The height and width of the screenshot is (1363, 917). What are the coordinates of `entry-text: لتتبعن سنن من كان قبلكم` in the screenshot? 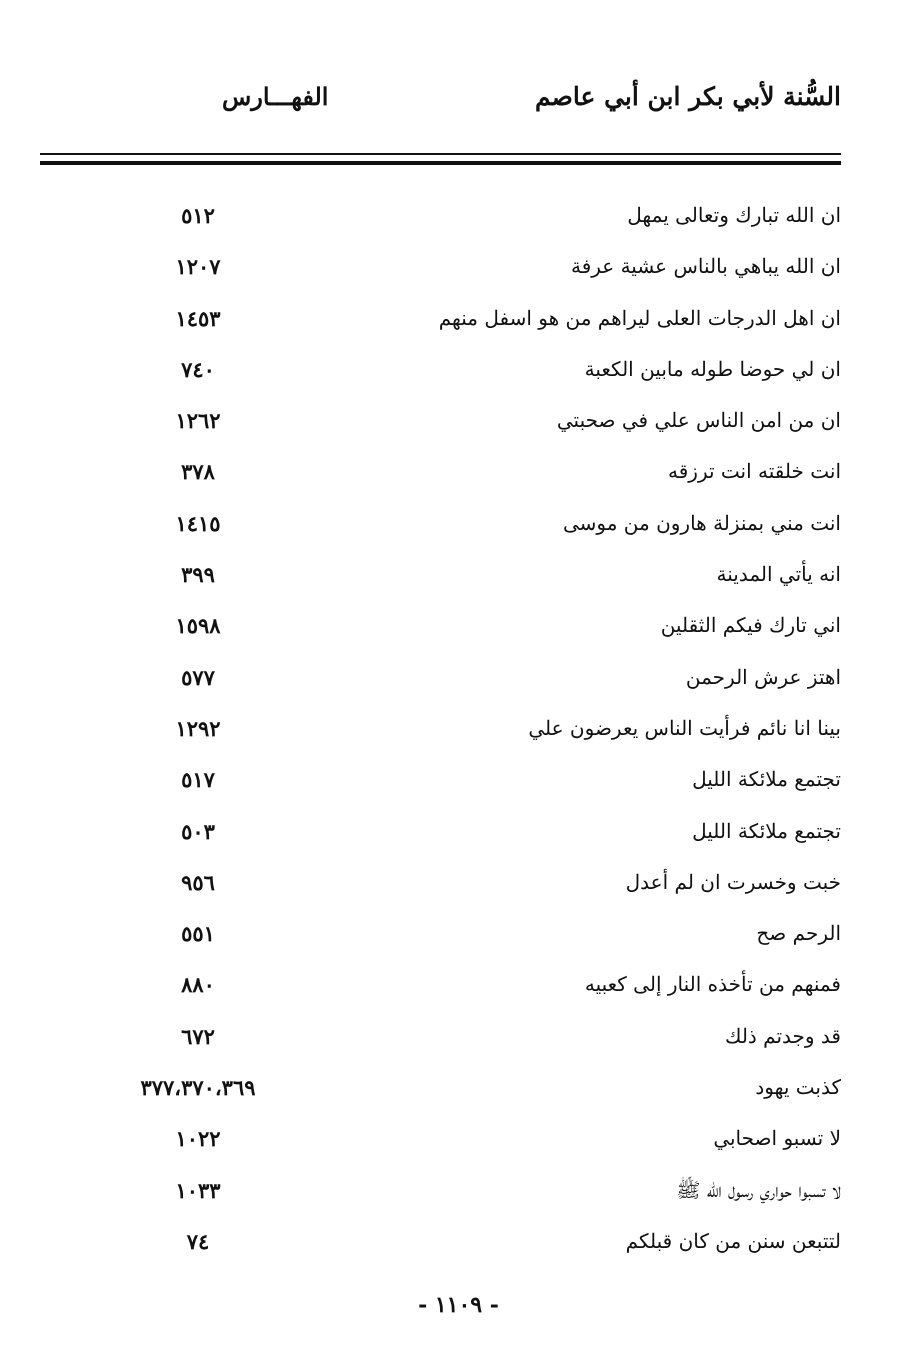 It's located at (733, 1240).